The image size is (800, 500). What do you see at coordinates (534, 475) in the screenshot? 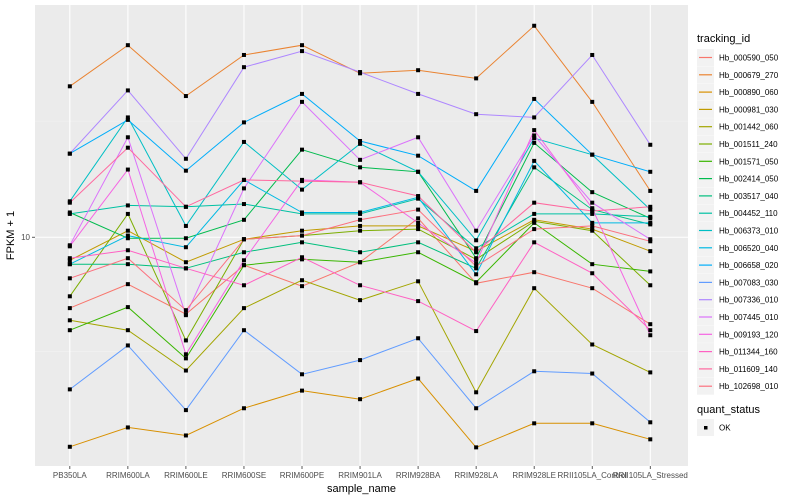
I see `x-tick-label: RRIM928LE` at bounding box center [534, 475].